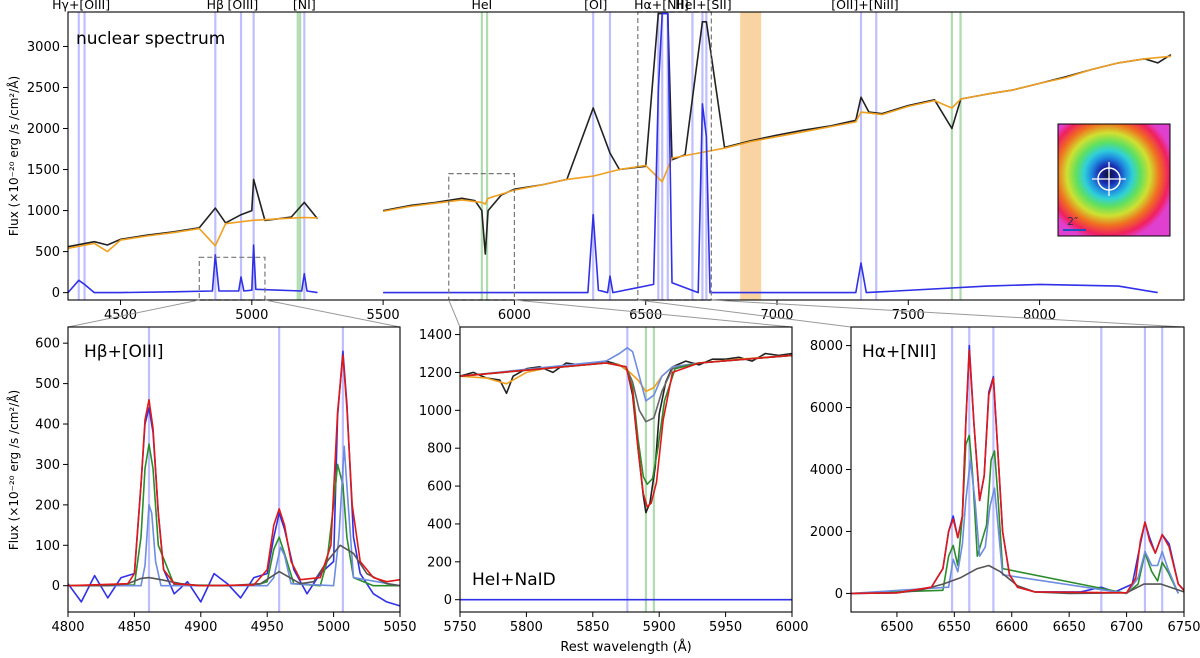 The width and height of the screenshot is (1200, 658). What do you see at coordinates (150, 39) in the screenshot?
I see `main-panel-title: nuclear spectrum` at bounding box center [150, 39].